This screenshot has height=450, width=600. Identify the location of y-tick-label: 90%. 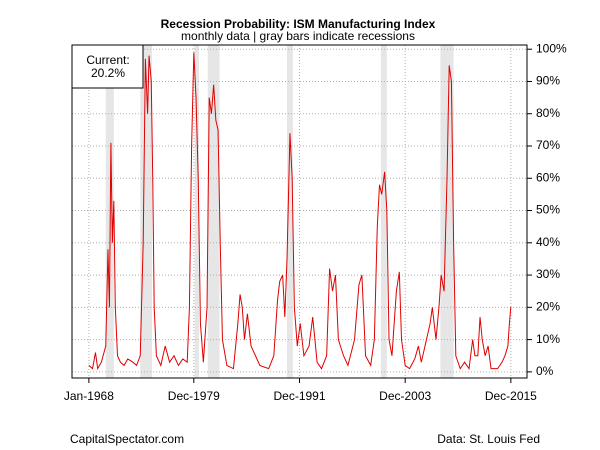
(548, 81).